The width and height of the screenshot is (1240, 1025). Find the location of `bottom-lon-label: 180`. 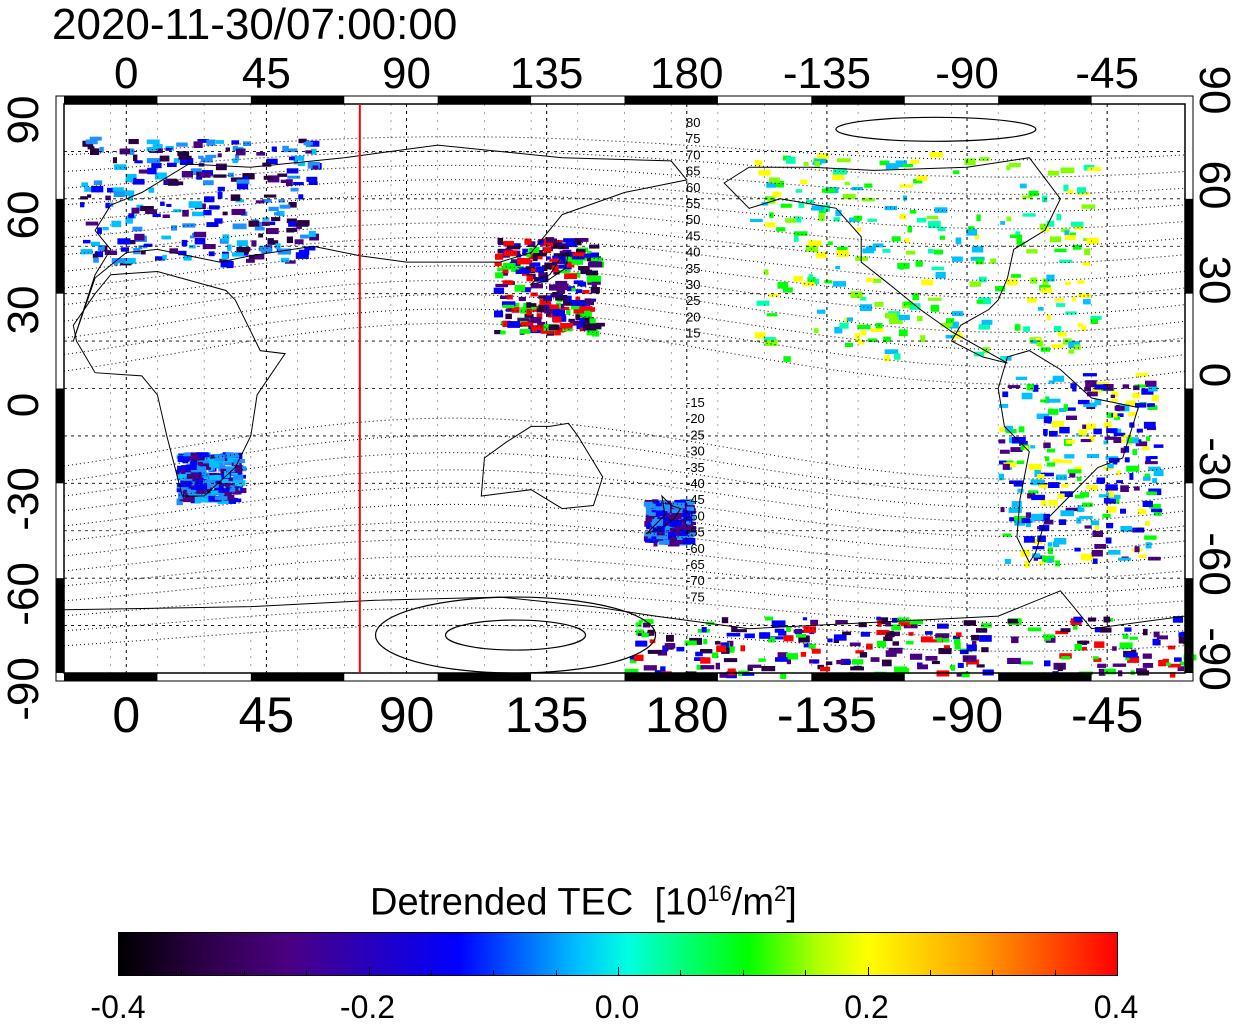

bottom-lon-label: 180 is located at coordinates (687, 715).